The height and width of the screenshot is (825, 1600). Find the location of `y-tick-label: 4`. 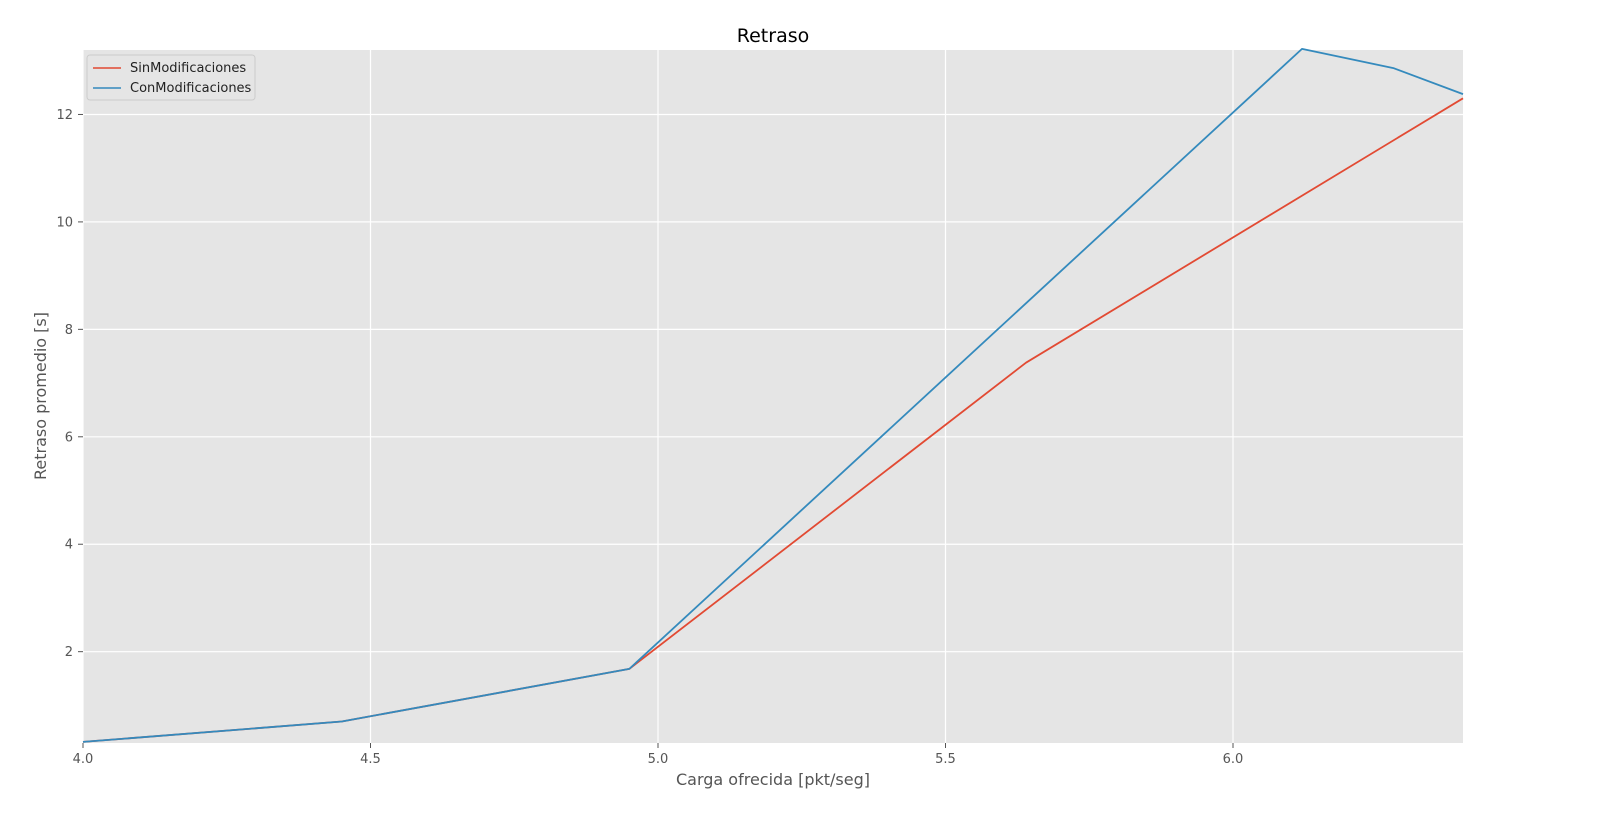

y-tick-label: 4 is located at coordinates (69, 545).